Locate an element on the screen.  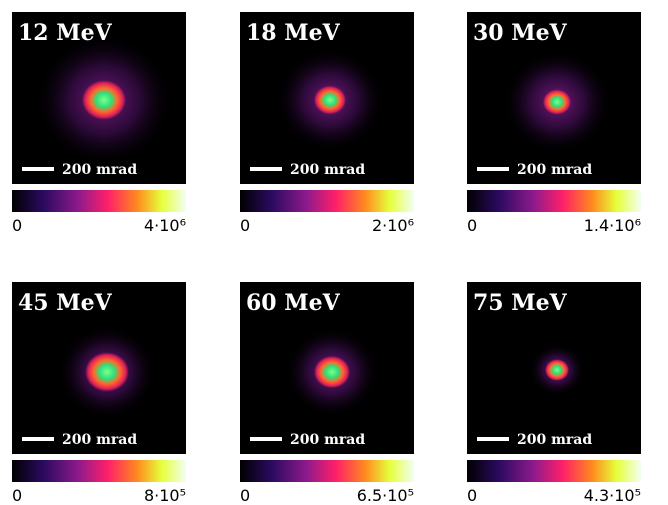
panel-title: 12 MeV is located at coordinates (65, 33).